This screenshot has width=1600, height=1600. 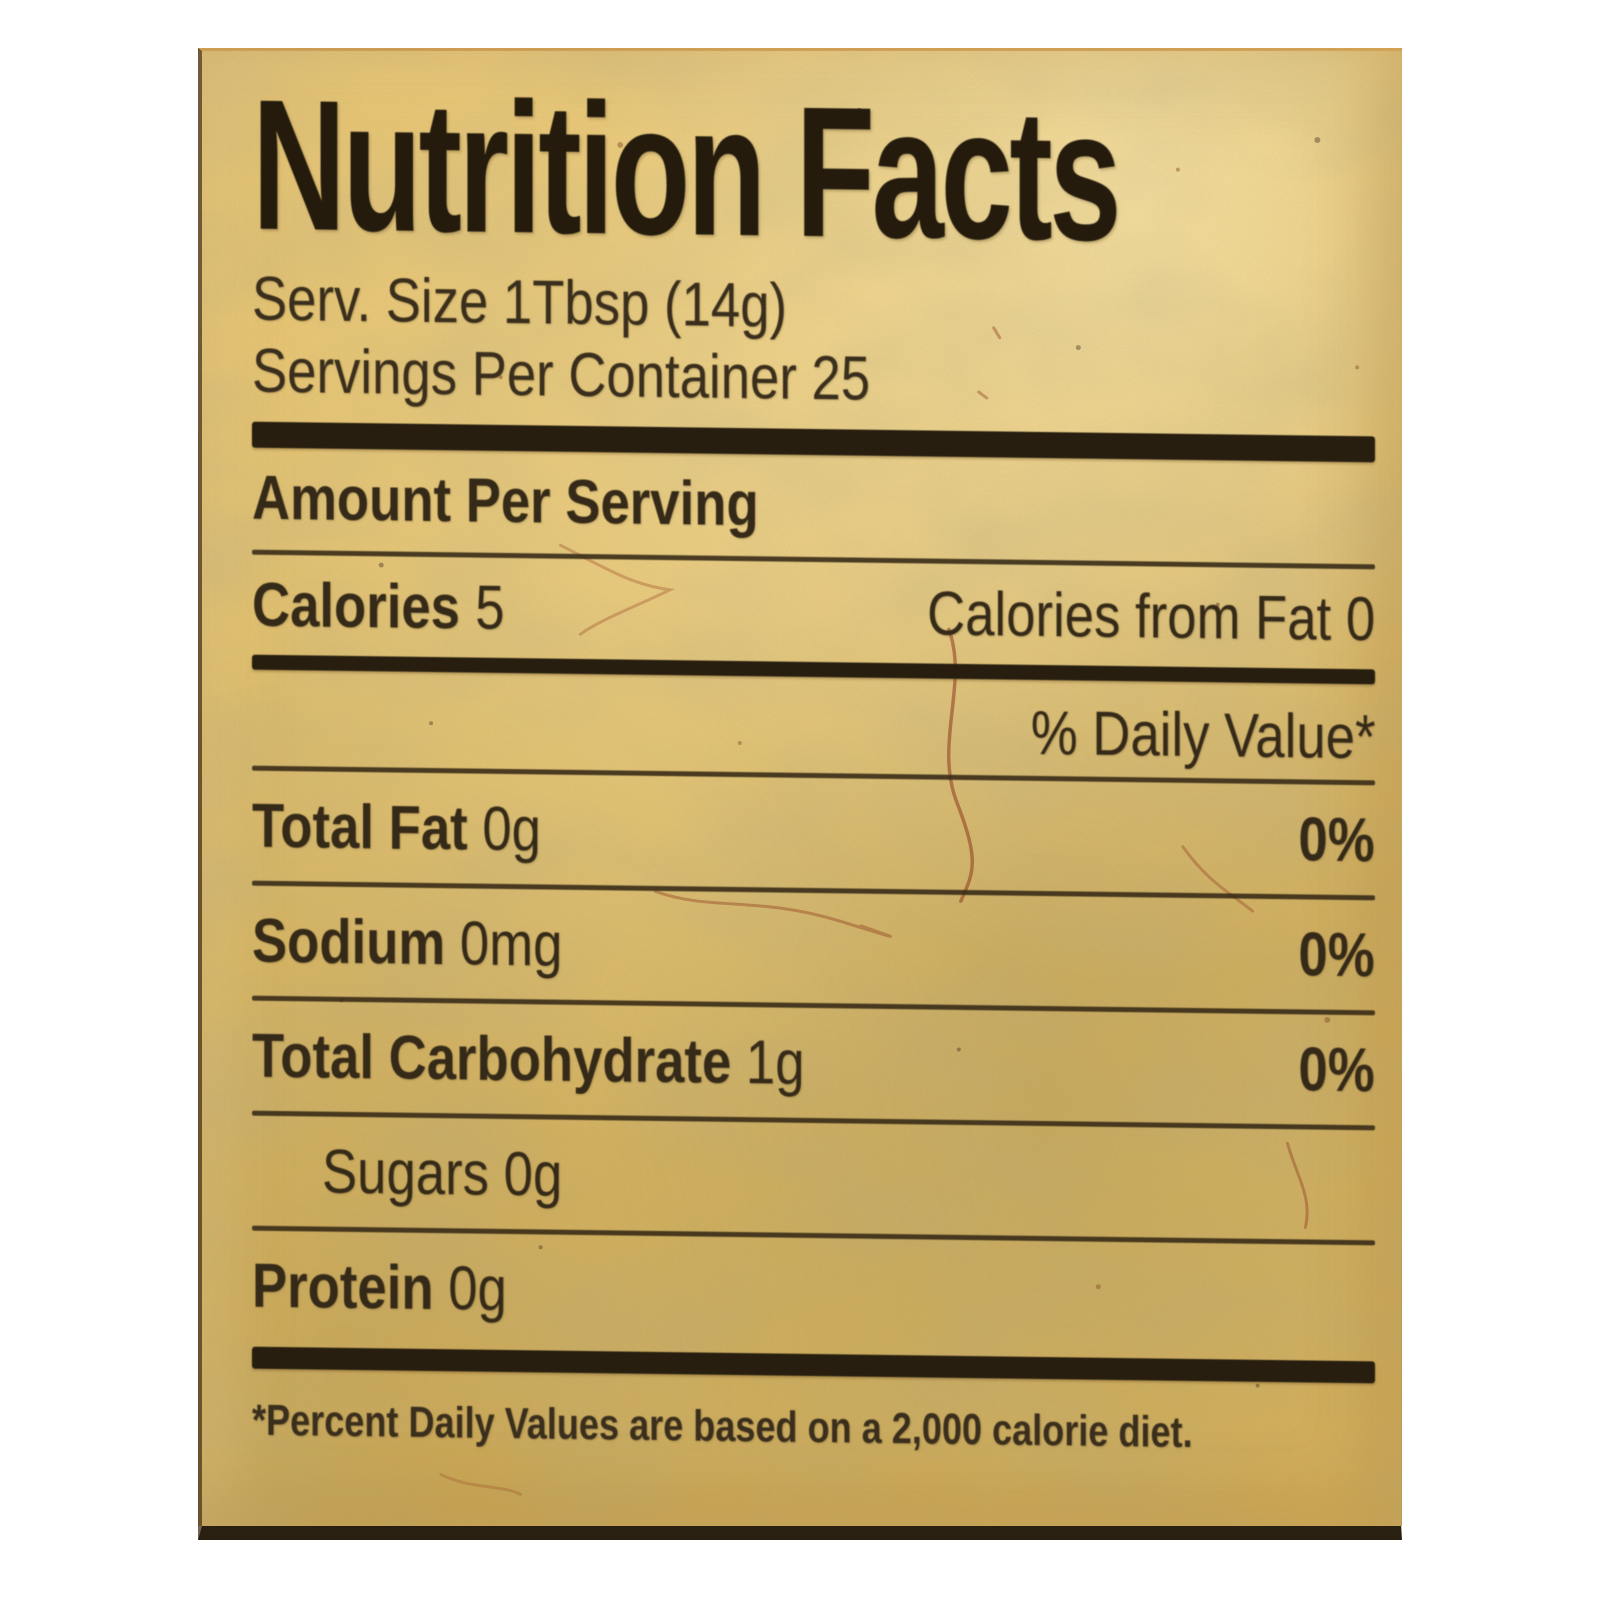 What do you see at coordinates (813, 833) in the screenshot?
I see `nutrient-row-total-fat: Total Fat 0g 0%` at bounding box center [813, 833].